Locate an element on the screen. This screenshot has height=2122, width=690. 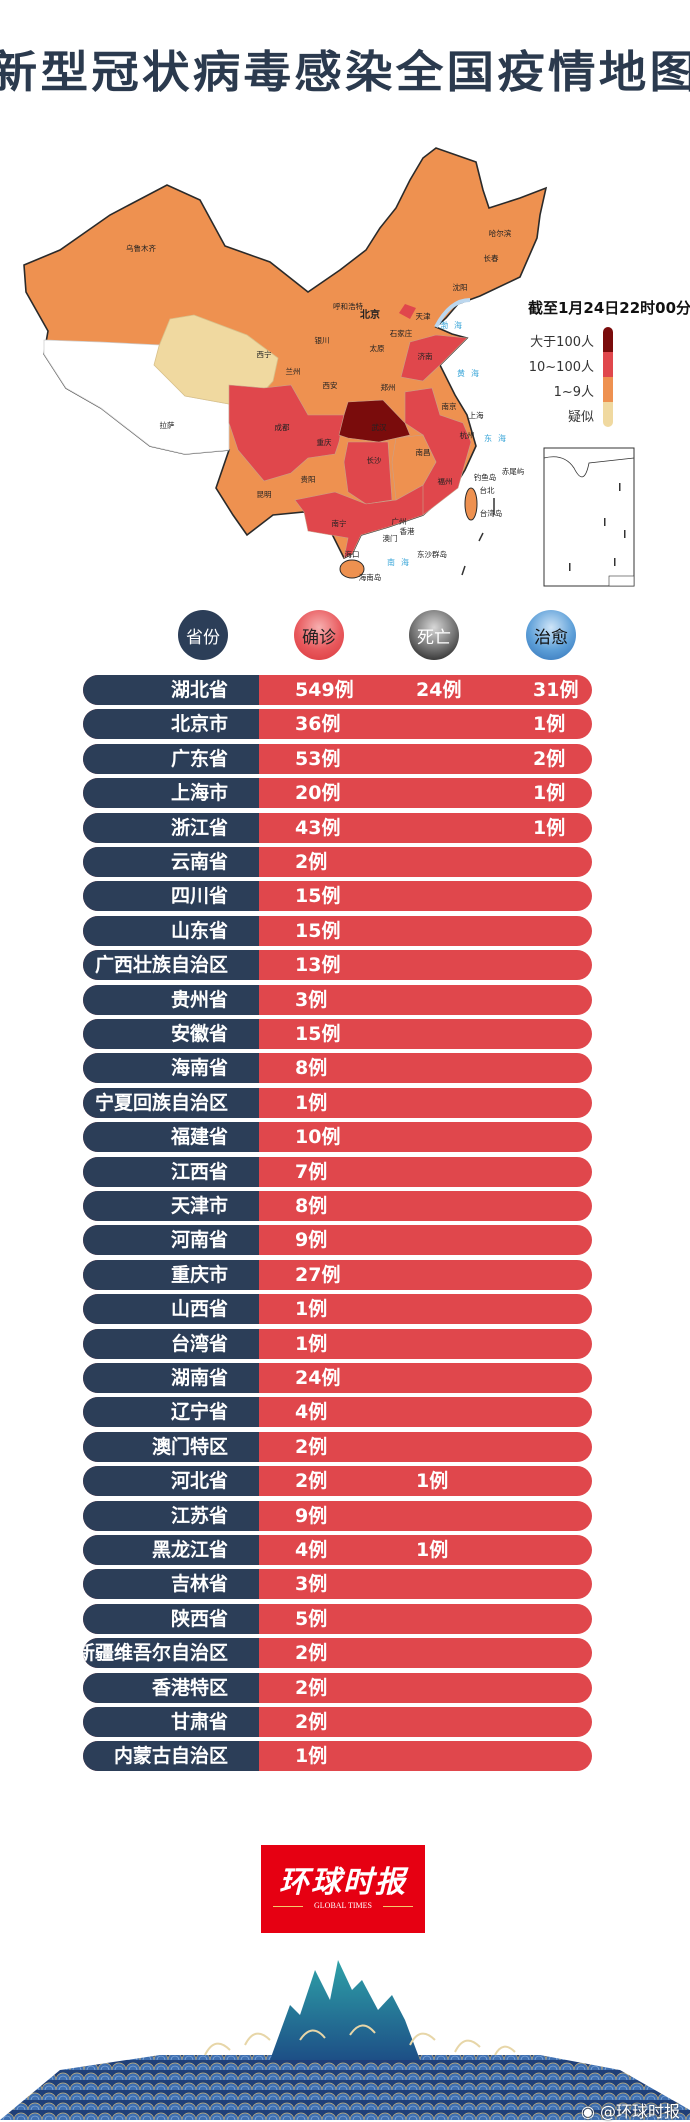
map-timestamp: 截至1月24日22时00分 is located at coordinates (609, 308).